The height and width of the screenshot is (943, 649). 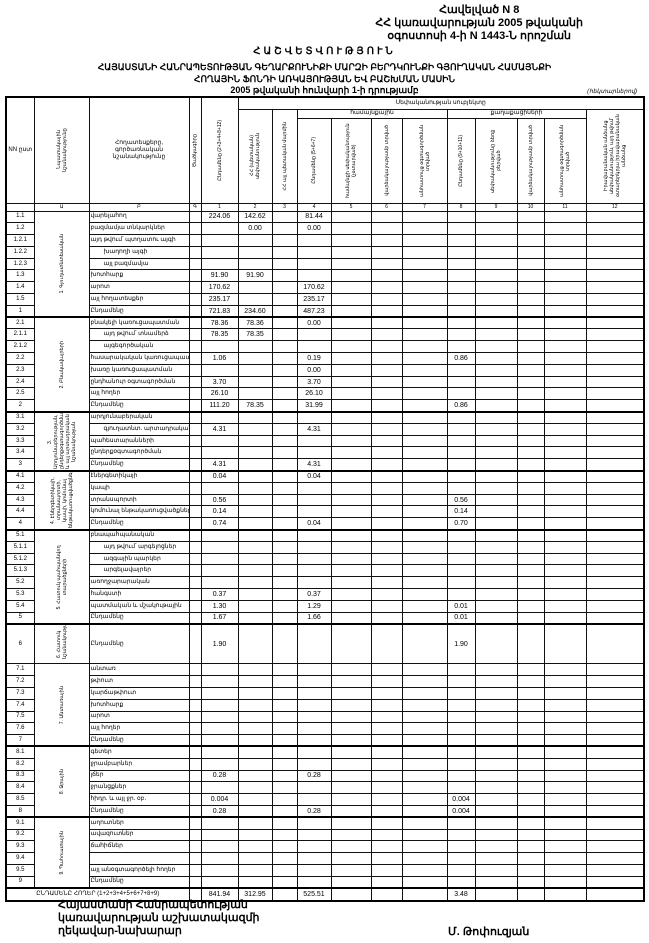 What do you see at coordinates (61, 577) in the screenshot?
I see `section-label: 5. Հատուկ պահպանվող տարածքների` at bounding box center [61, 577].